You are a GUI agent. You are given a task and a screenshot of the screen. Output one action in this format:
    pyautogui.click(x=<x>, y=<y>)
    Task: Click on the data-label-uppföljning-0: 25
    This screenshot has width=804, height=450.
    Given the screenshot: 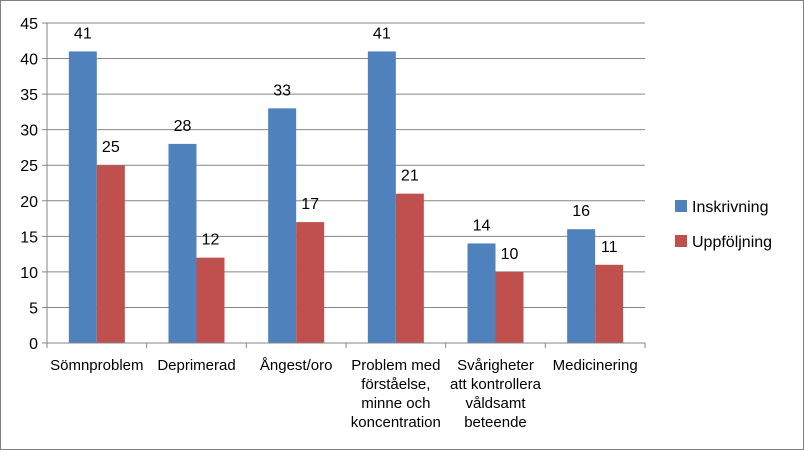 What is the action you would take?
    pyautogui.click(x=111, y=147)
    